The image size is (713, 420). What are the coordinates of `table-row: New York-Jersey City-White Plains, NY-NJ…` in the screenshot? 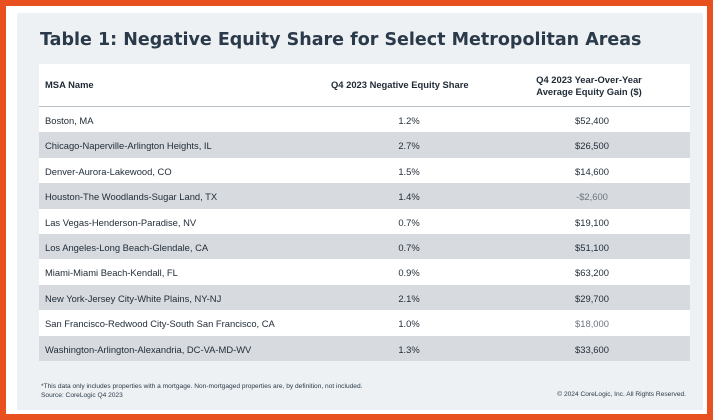 It's located at (364, 297).